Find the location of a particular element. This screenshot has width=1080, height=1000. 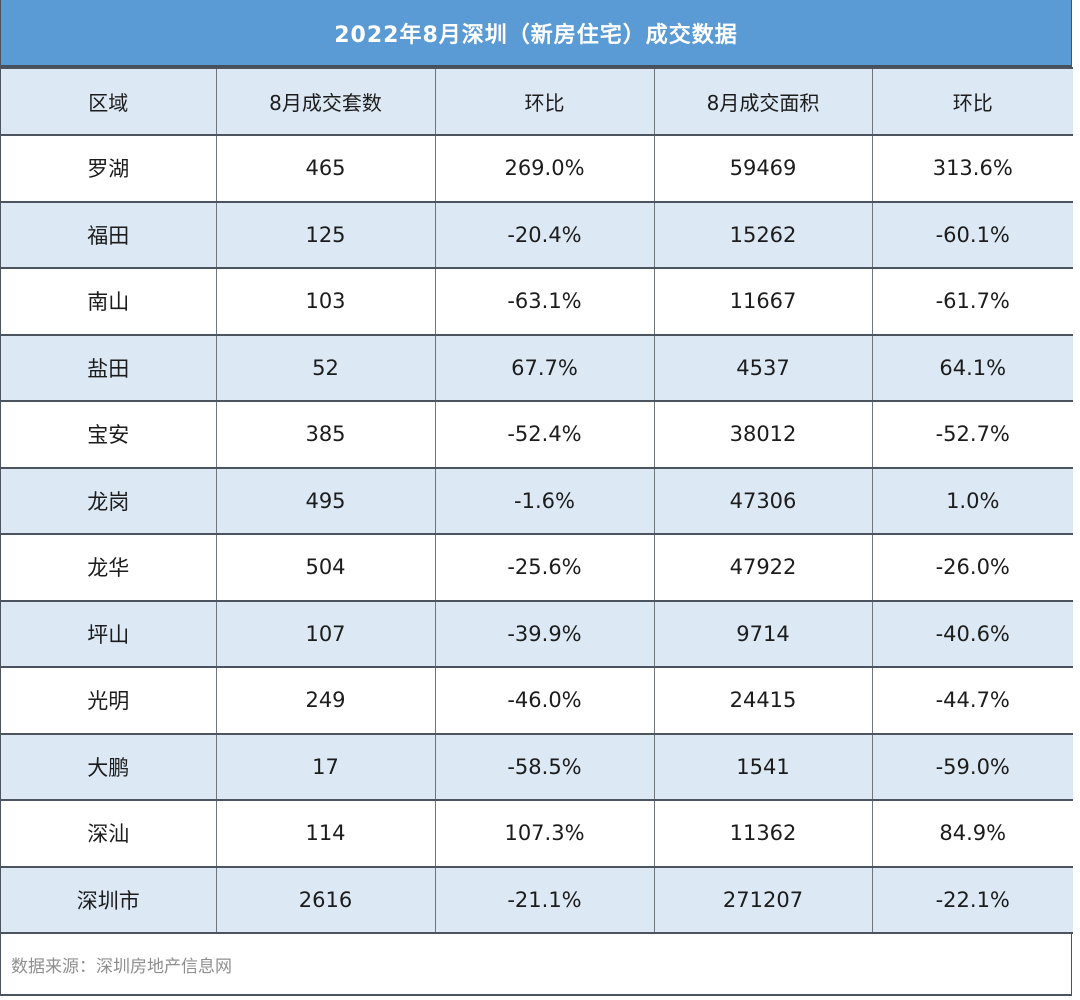

cell-value: -25.6% is located at coordinates (544, 567).